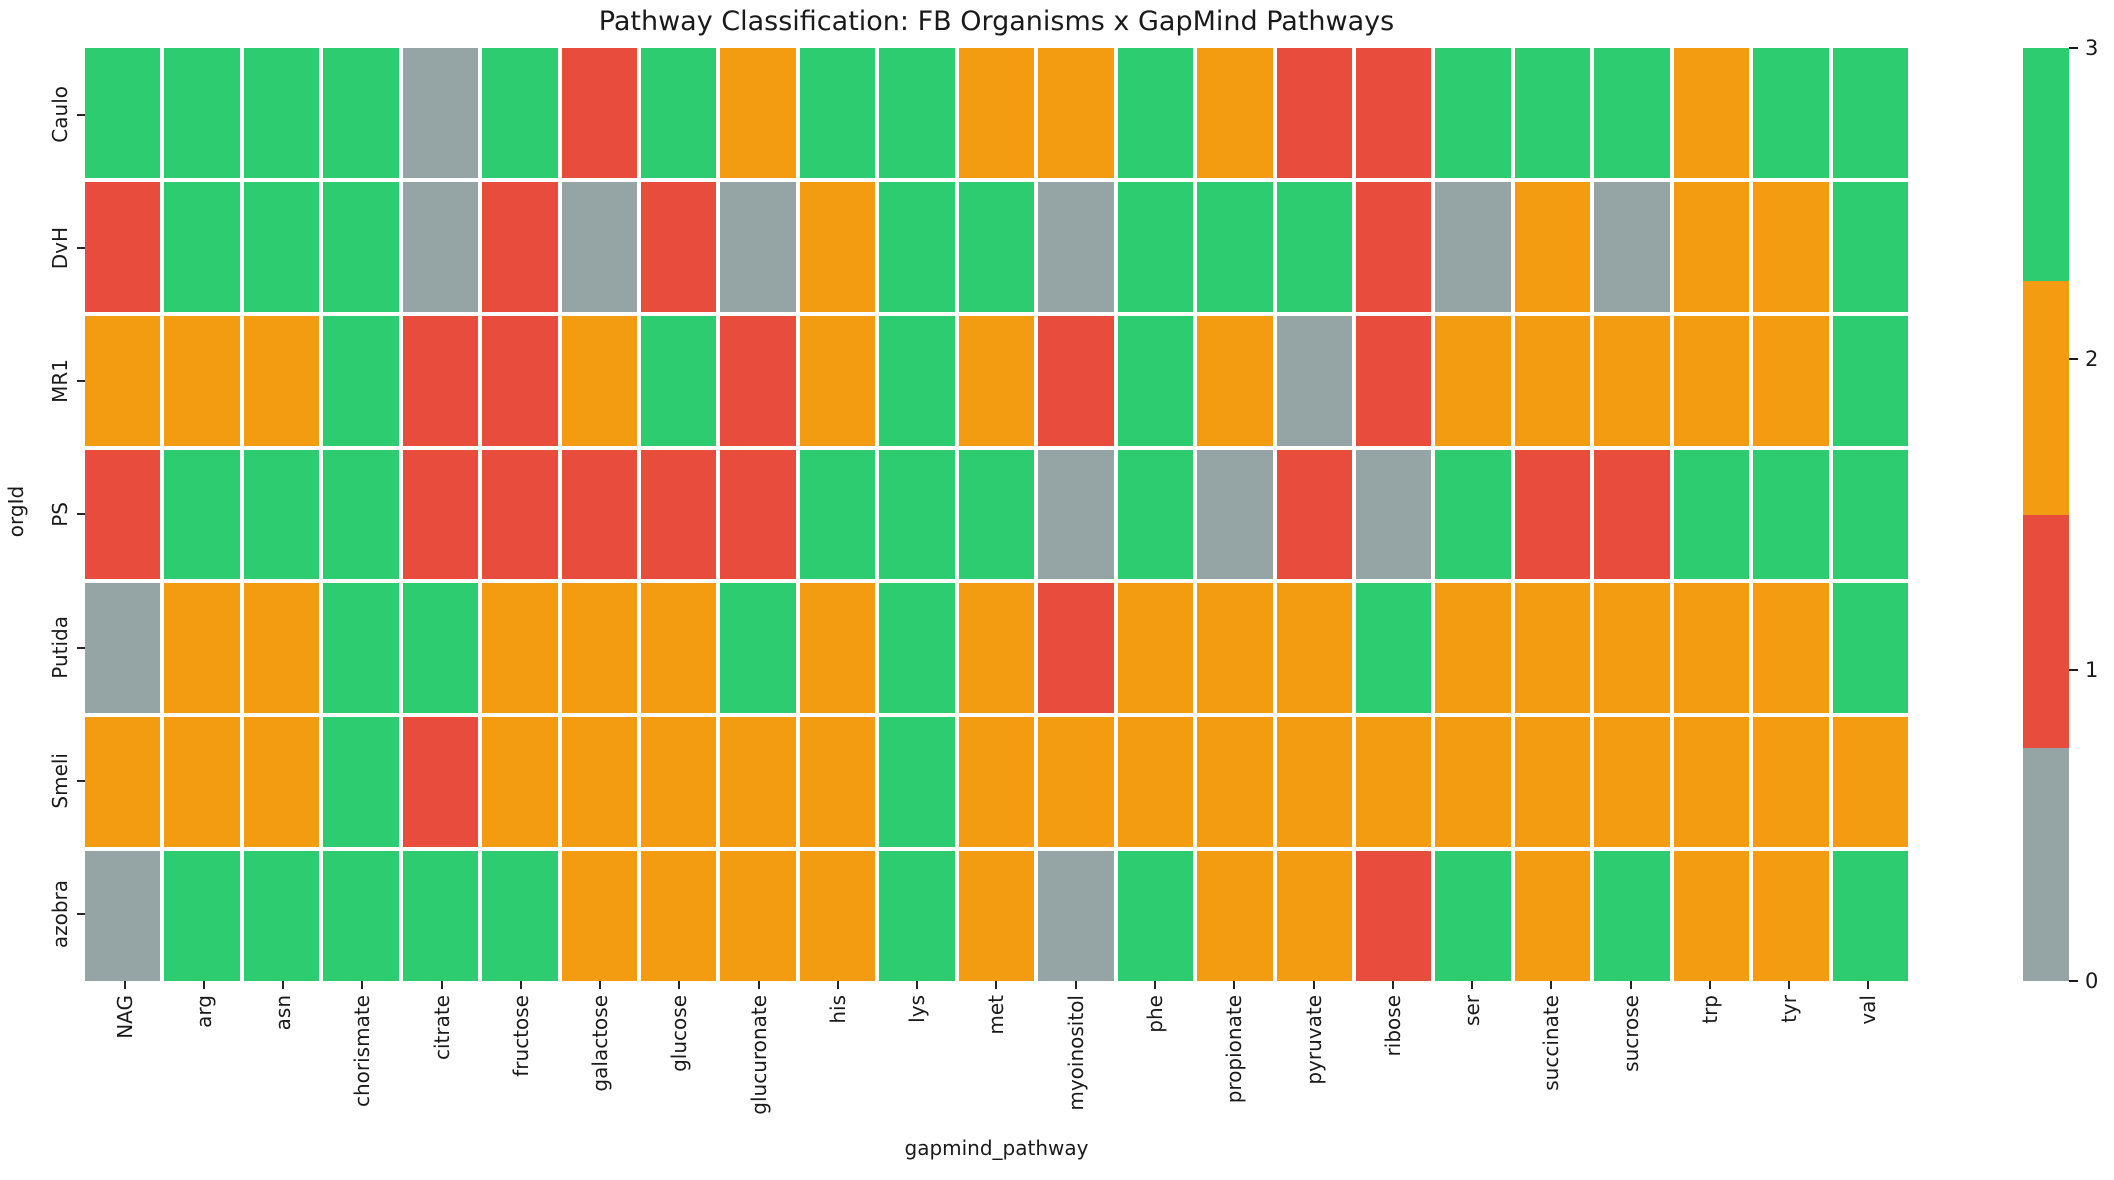 This screenshot has height=1180, width=2114. Describe the element at coordinates (1392, 1056) in the screenshot. I see `x-tick-ribose: ribose` at that location.